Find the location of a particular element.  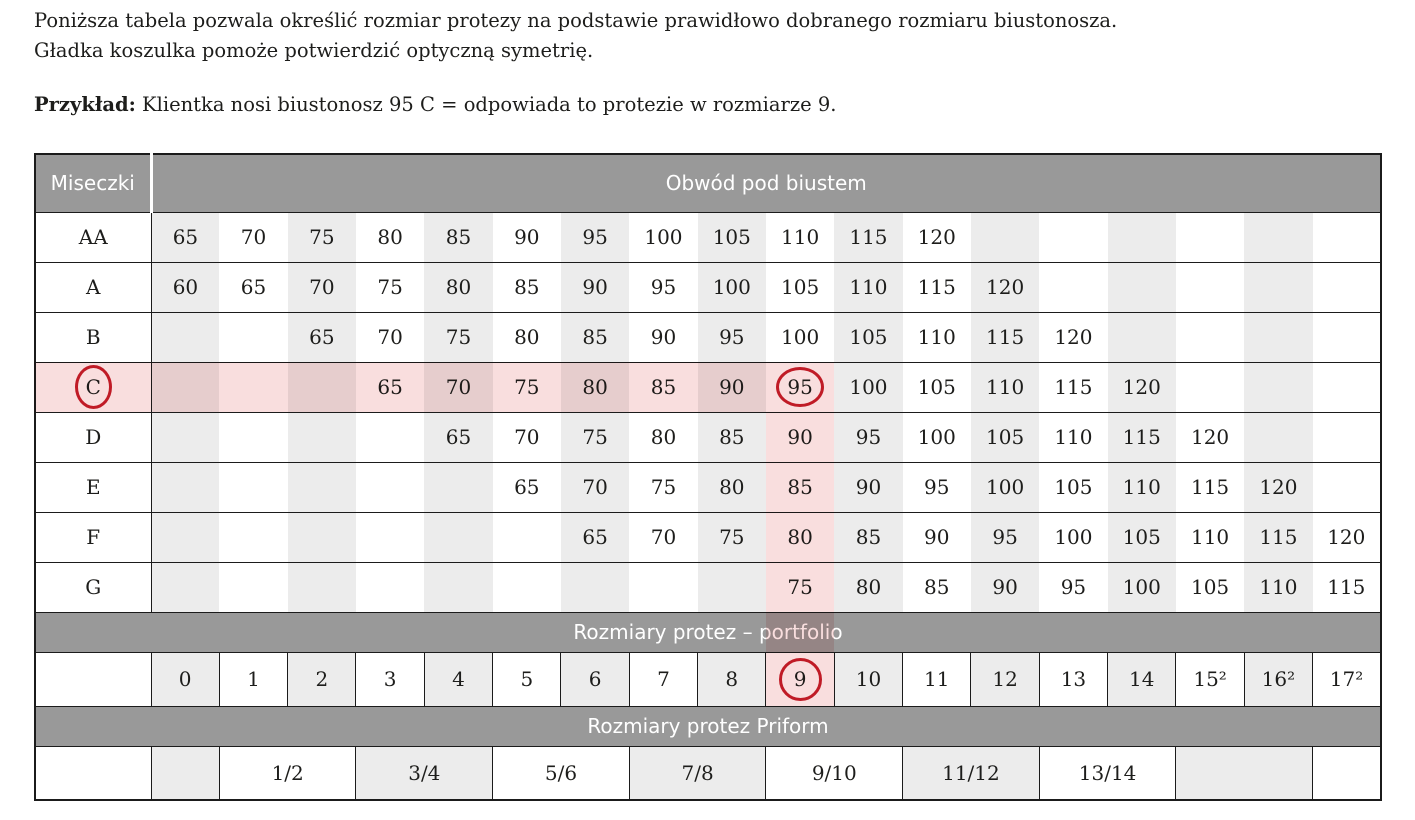

priform-bar-title: Rozmiary protez Priform is located at coordinates (708, 725).